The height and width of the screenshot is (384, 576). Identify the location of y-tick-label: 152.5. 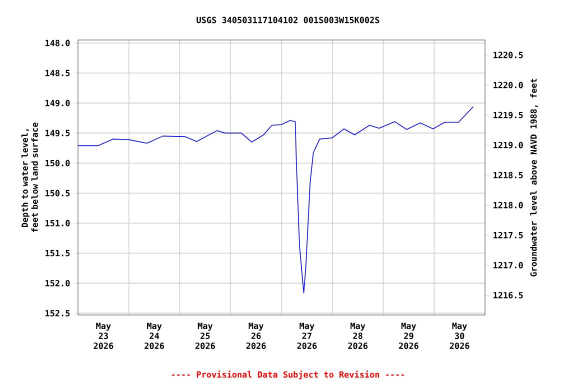
(58, 313).